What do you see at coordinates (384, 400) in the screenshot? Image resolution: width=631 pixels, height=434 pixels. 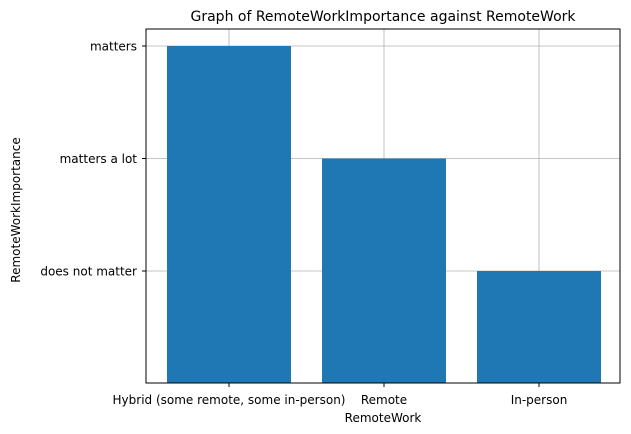 I see `x-tick-label: Remote` at bounding box center [384, 400].